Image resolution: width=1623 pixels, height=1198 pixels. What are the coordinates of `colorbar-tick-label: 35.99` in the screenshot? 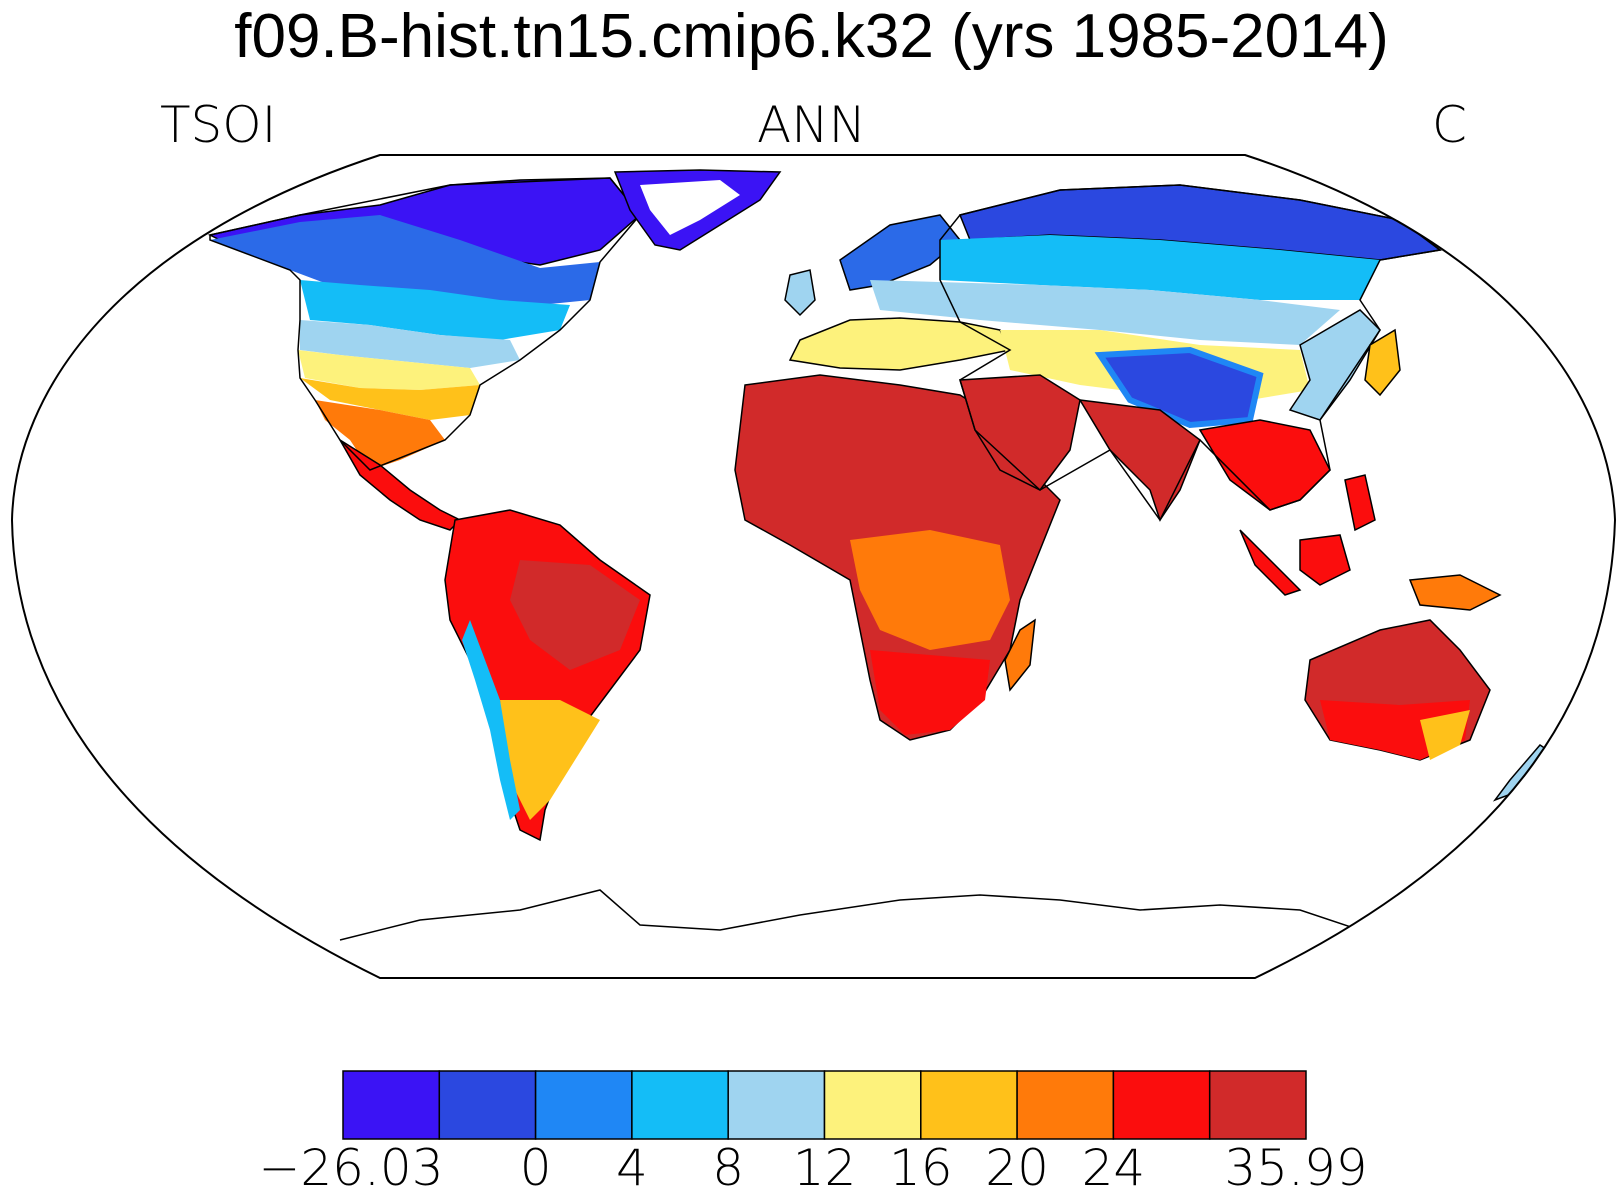 It's located at (1296, 1168).